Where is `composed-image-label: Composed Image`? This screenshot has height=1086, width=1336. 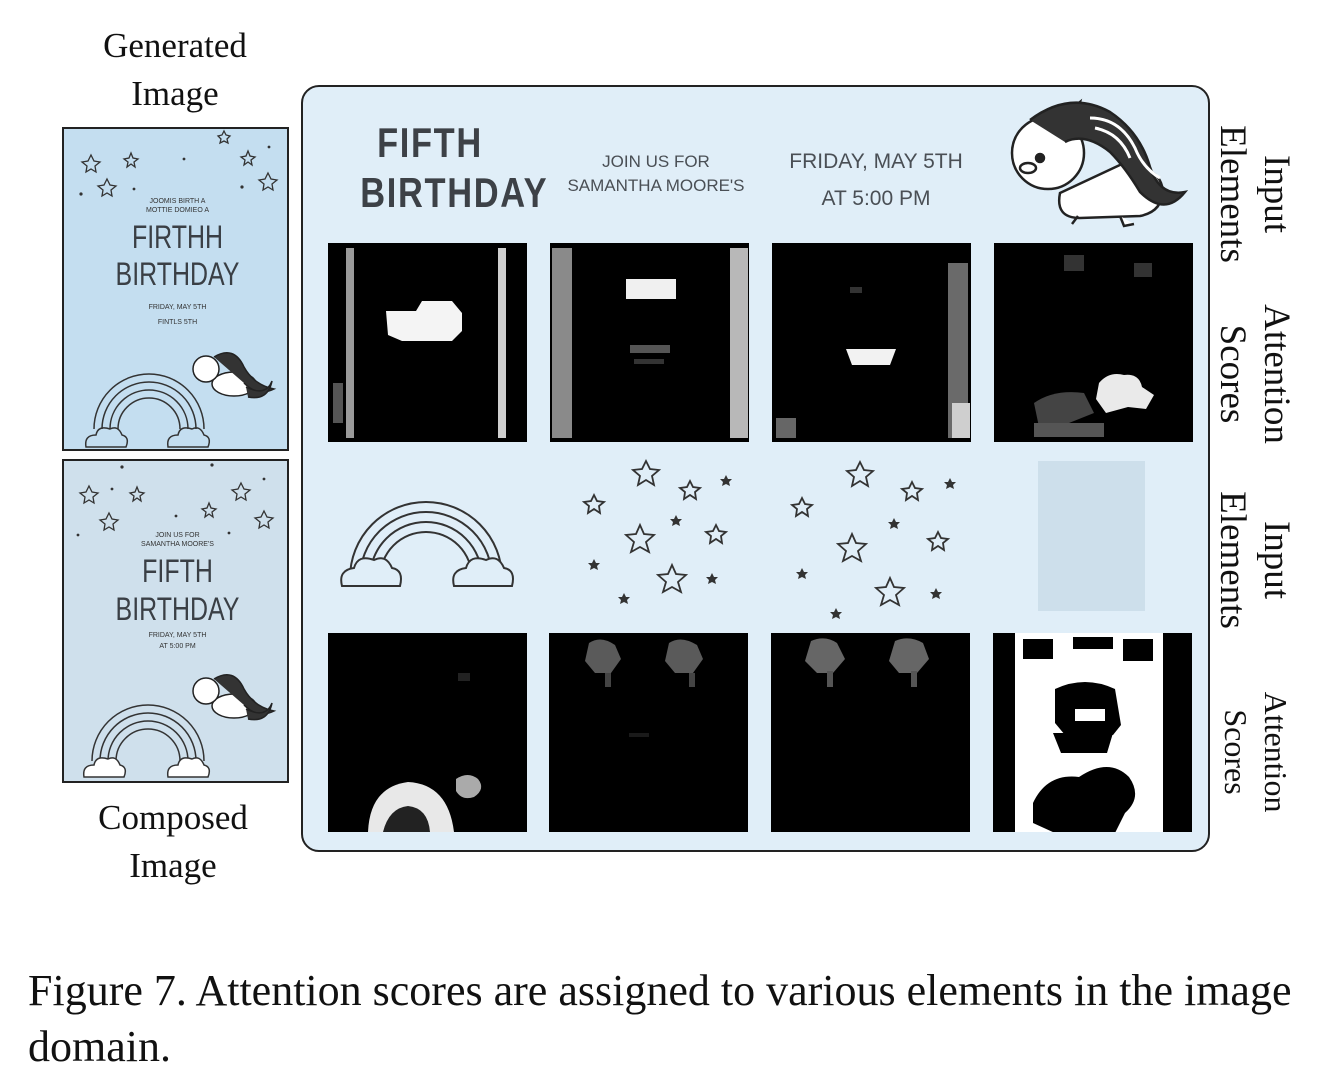 composed-image-label: Composed Image is located at coordinates (173, 841).